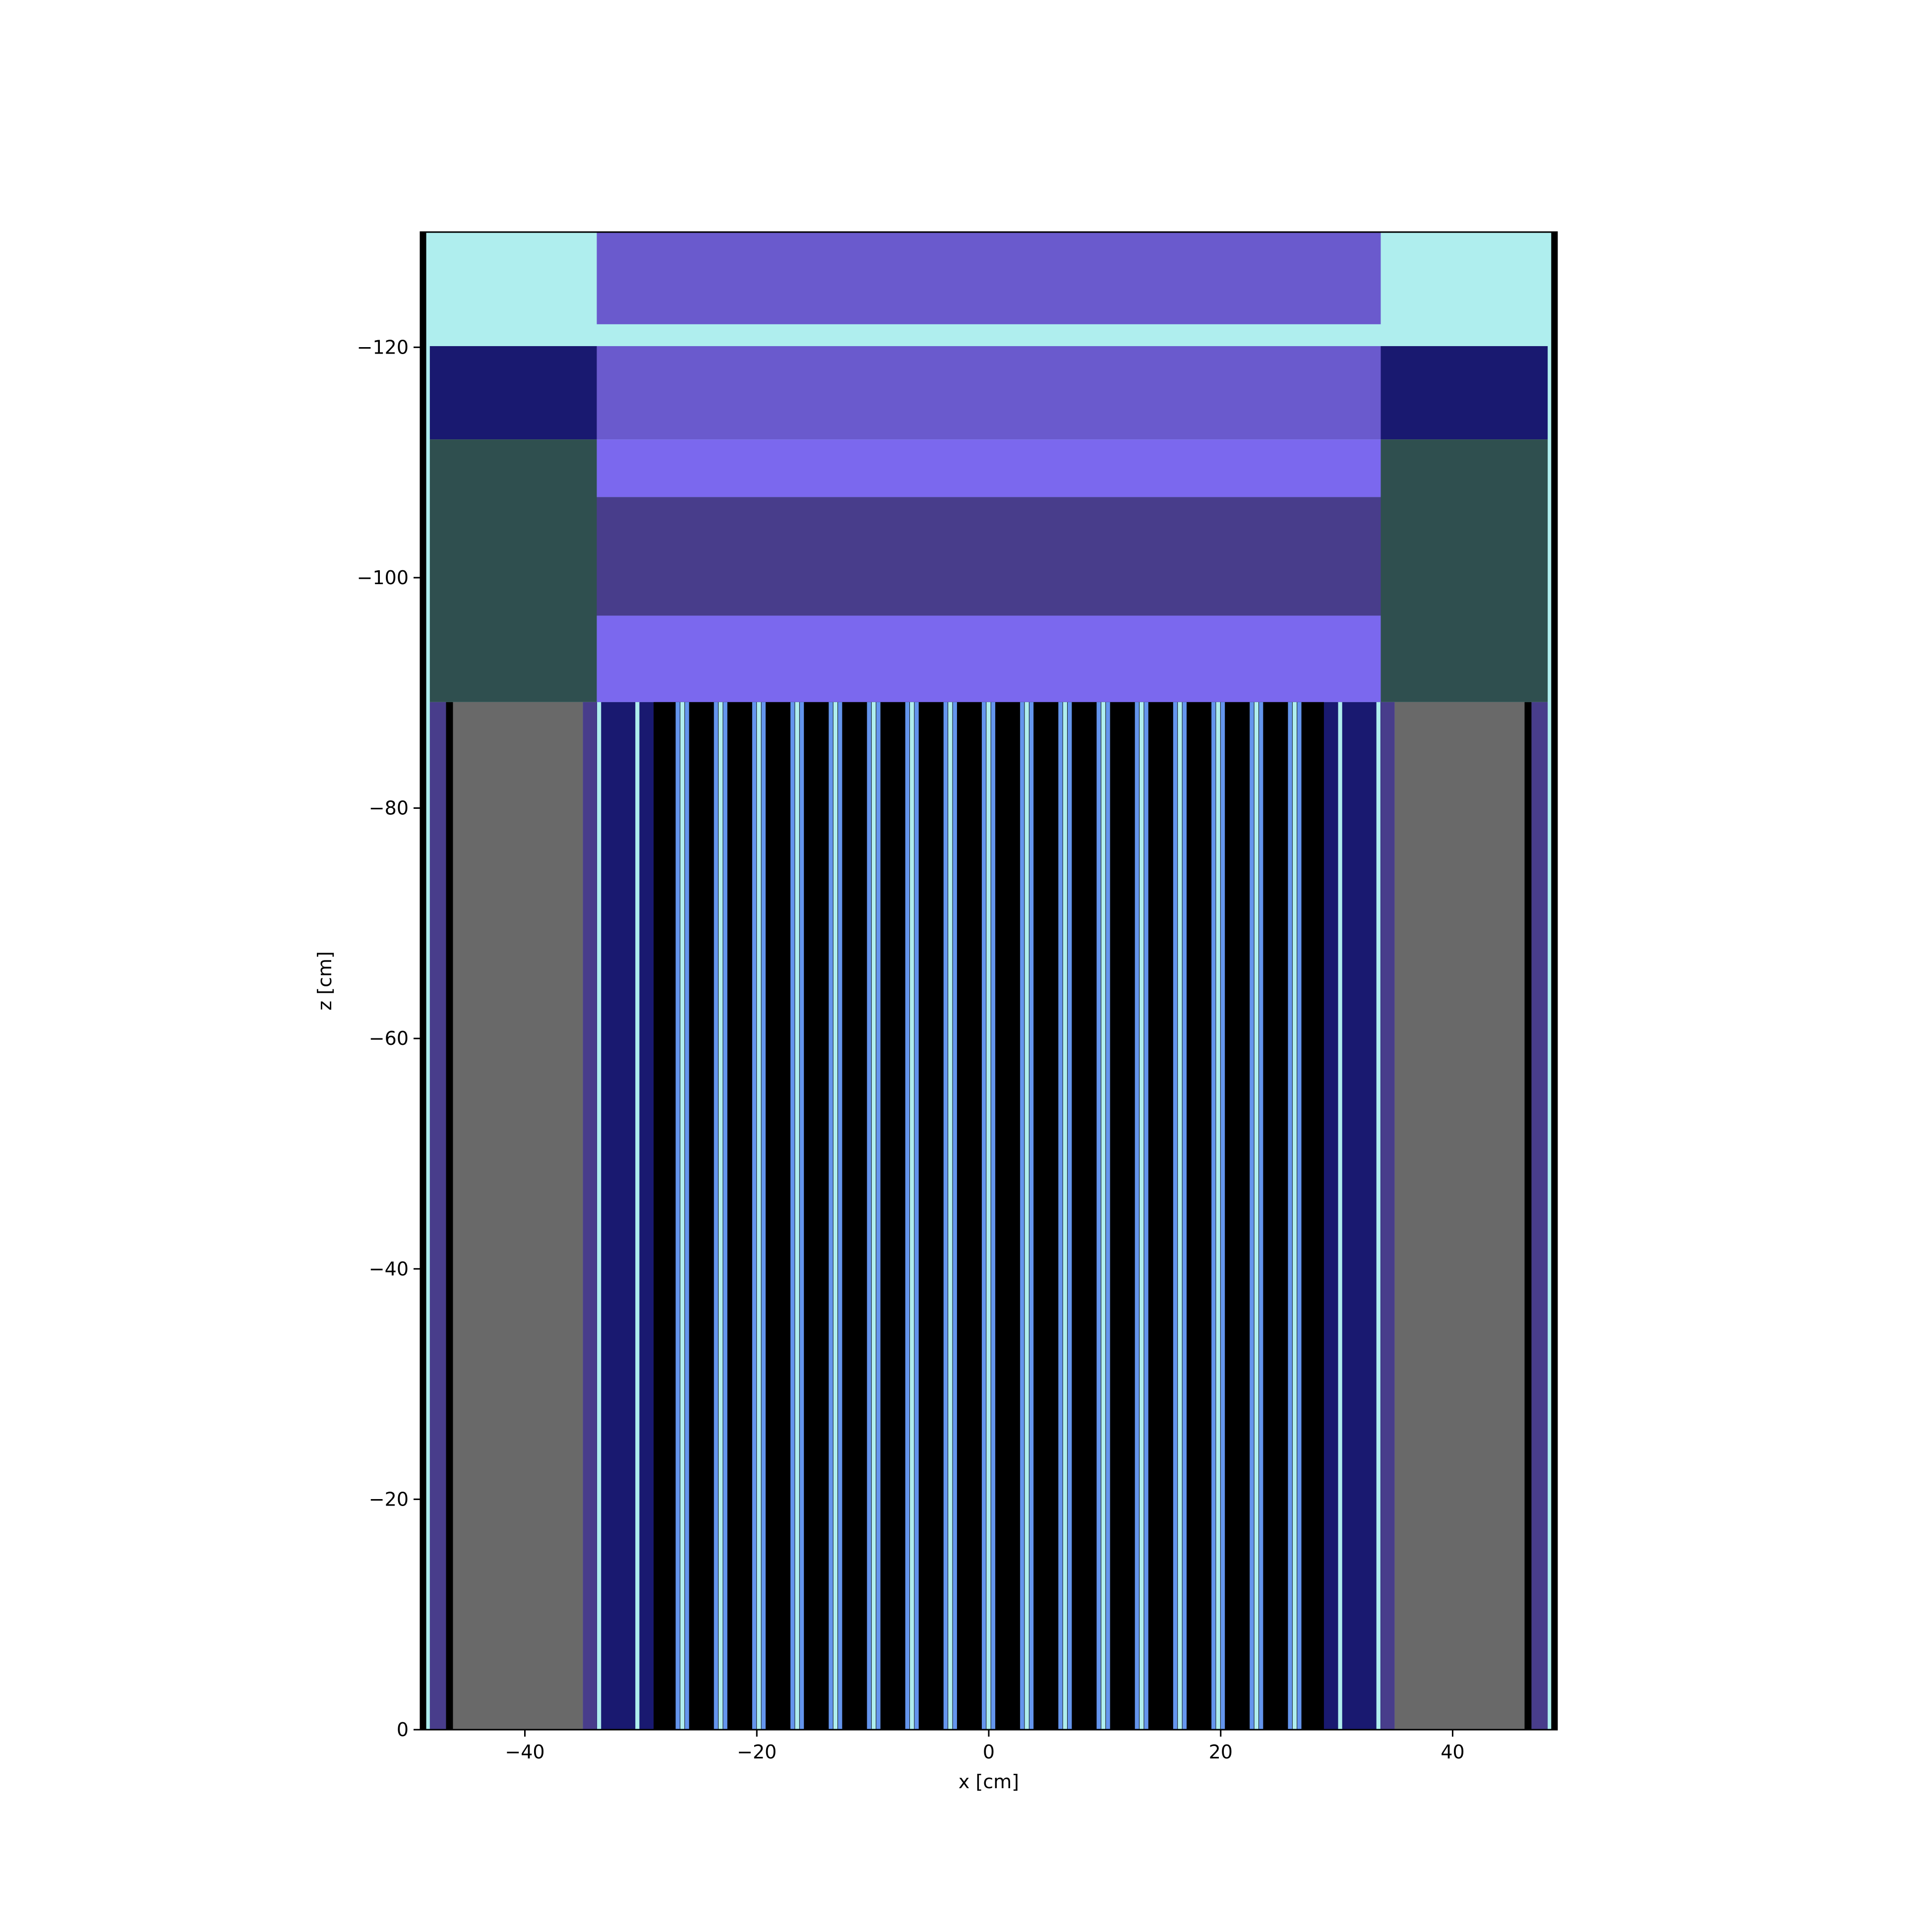 The image size is (1919, 1932). Describe the element at coordinates (989, 1752) in the screenshot. I see `x-tick-label: 0` at that location.